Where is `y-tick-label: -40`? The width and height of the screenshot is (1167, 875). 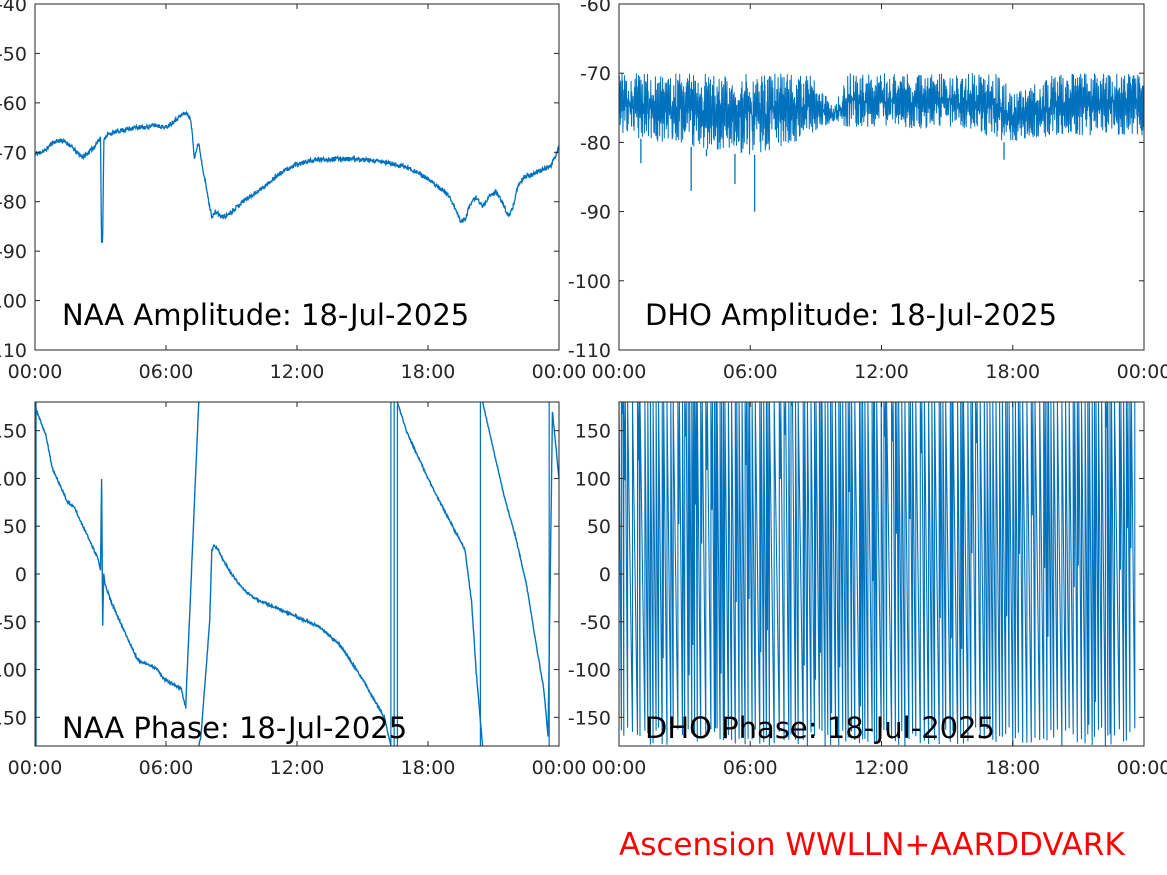 y-tick-label: -40 is located at coordinates (13, 8).